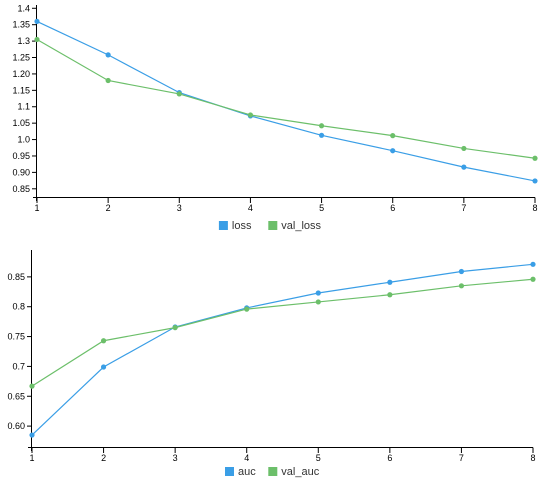  Describe the element at coordinates (103, 458) in the screenshot. I see `auc-x-tick-label: 2` at that location.